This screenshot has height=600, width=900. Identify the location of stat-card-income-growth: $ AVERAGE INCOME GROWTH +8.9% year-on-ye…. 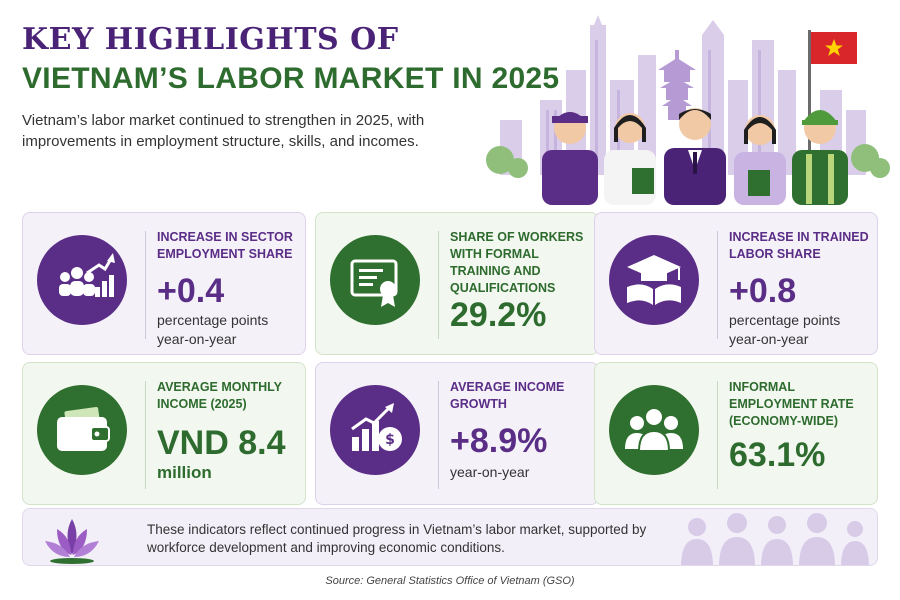
(457, 433).